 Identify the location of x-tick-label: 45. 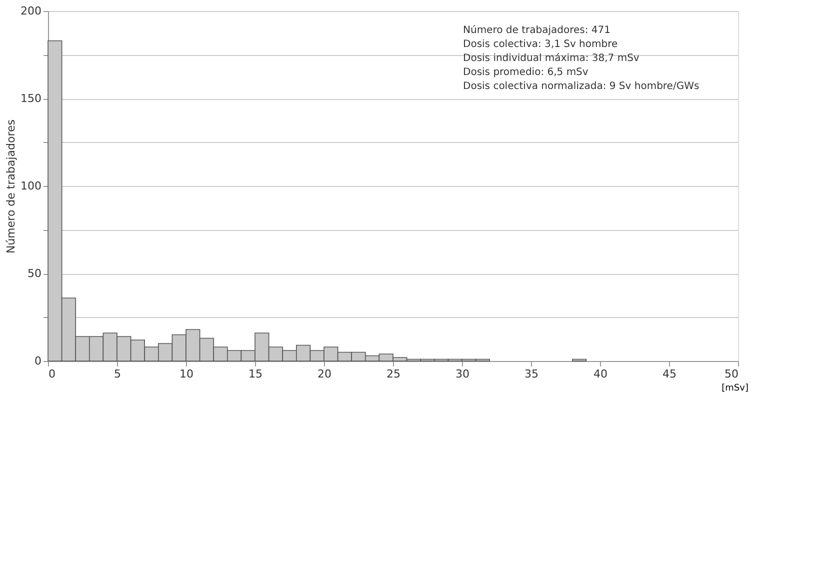
(669, 374).